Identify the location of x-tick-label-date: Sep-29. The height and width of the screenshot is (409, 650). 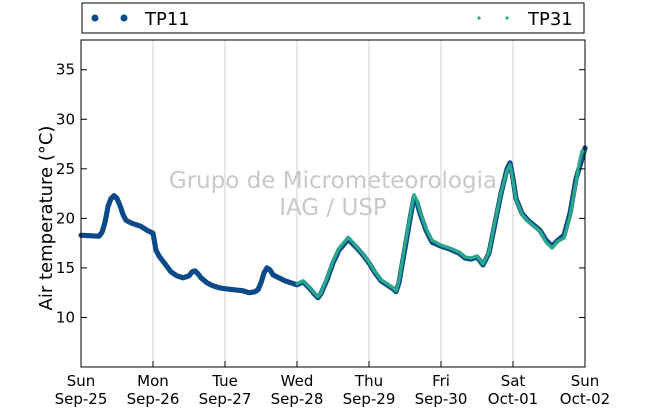
(369, 399).